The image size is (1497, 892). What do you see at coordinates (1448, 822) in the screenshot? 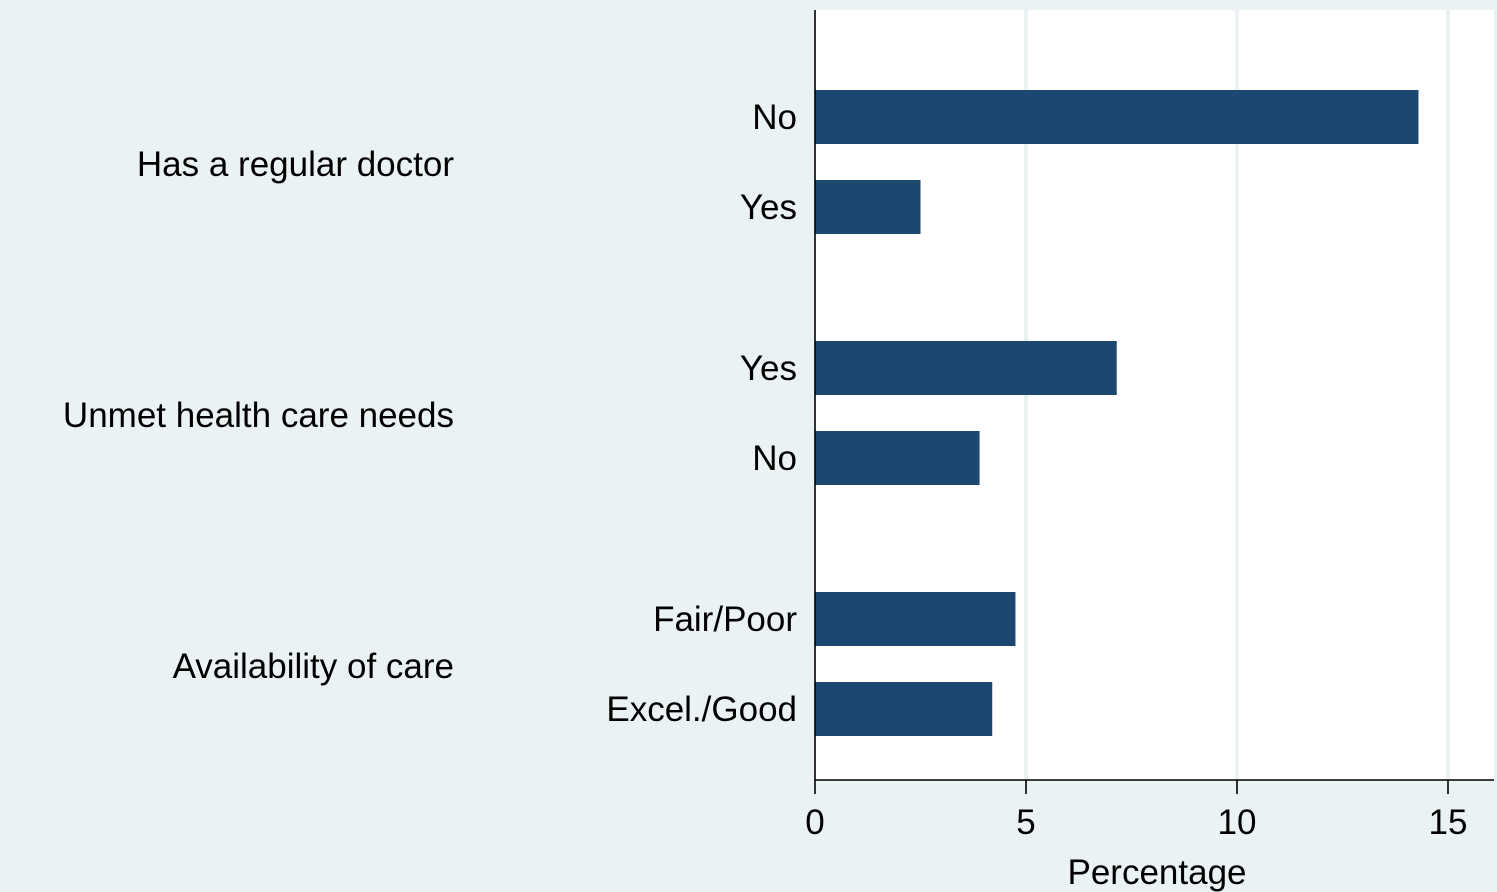
I see `x-tick-label: 15` at bounding box center [1448, 822].